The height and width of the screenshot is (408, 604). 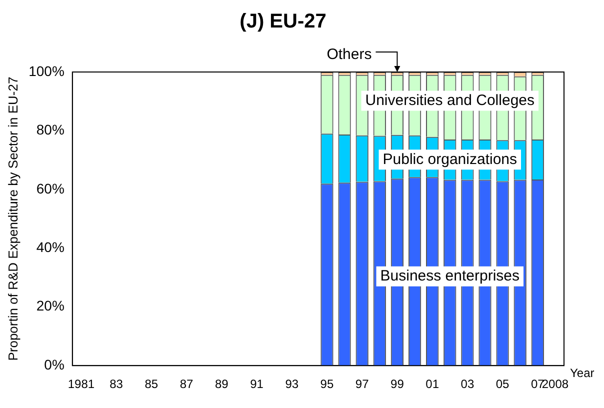 What do you see at coordinates (221, 384) in the screenshot?
I see `x-tick-label: 89` at bounding box center [221, 384].